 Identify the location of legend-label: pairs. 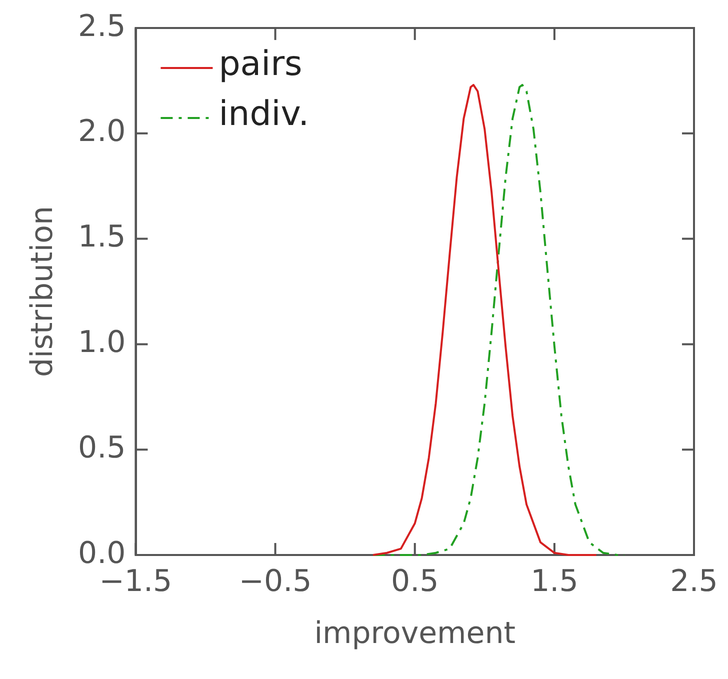
(260, 64).